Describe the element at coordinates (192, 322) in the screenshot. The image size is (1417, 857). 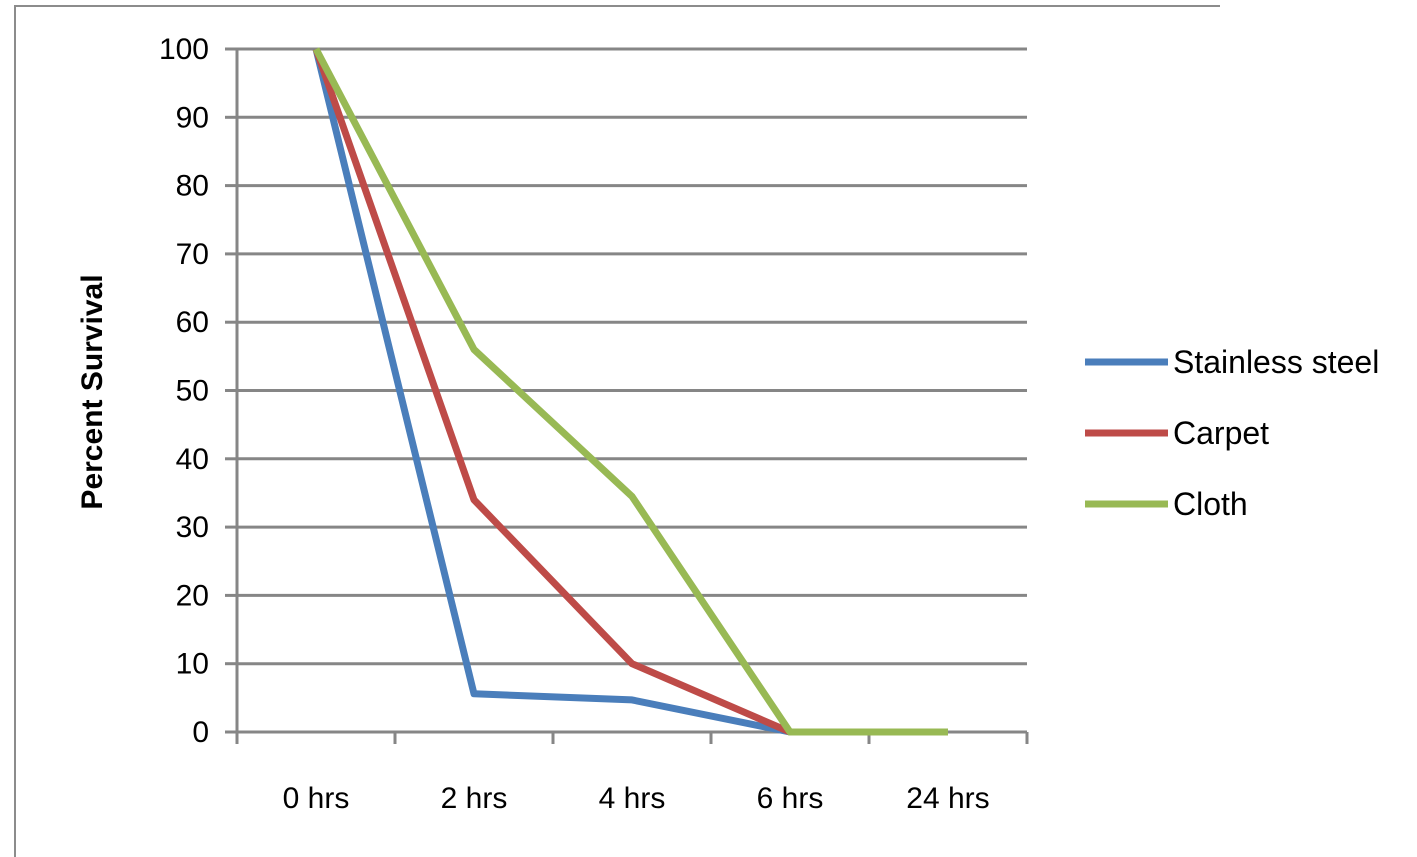
I see `y-tick-label: 60` at that location.